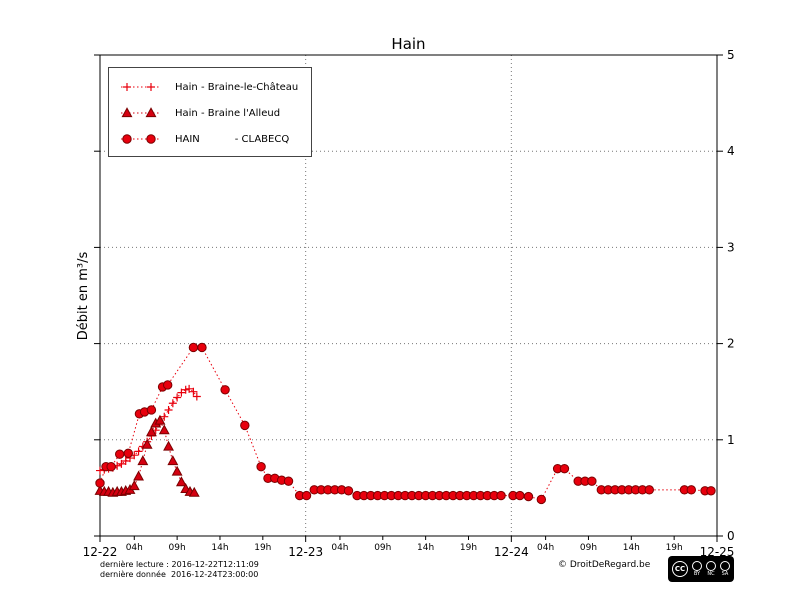  What do you see at coordinates (725, 569) in the screenshot?
I see `cc-sa-icon: SA` at bounding box center [725, 569].